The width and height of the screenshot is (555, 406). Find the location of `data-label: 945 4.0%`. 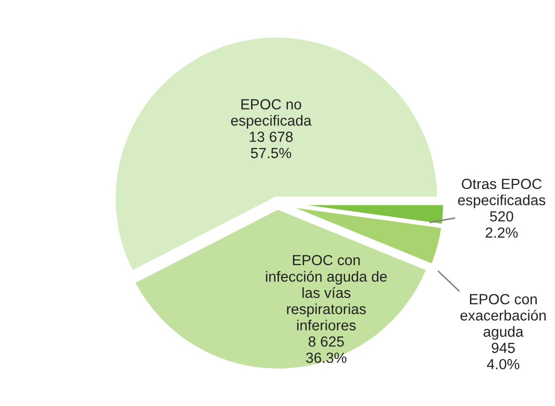

data-label: 945 4.0% is located at coordinates (503, 356).